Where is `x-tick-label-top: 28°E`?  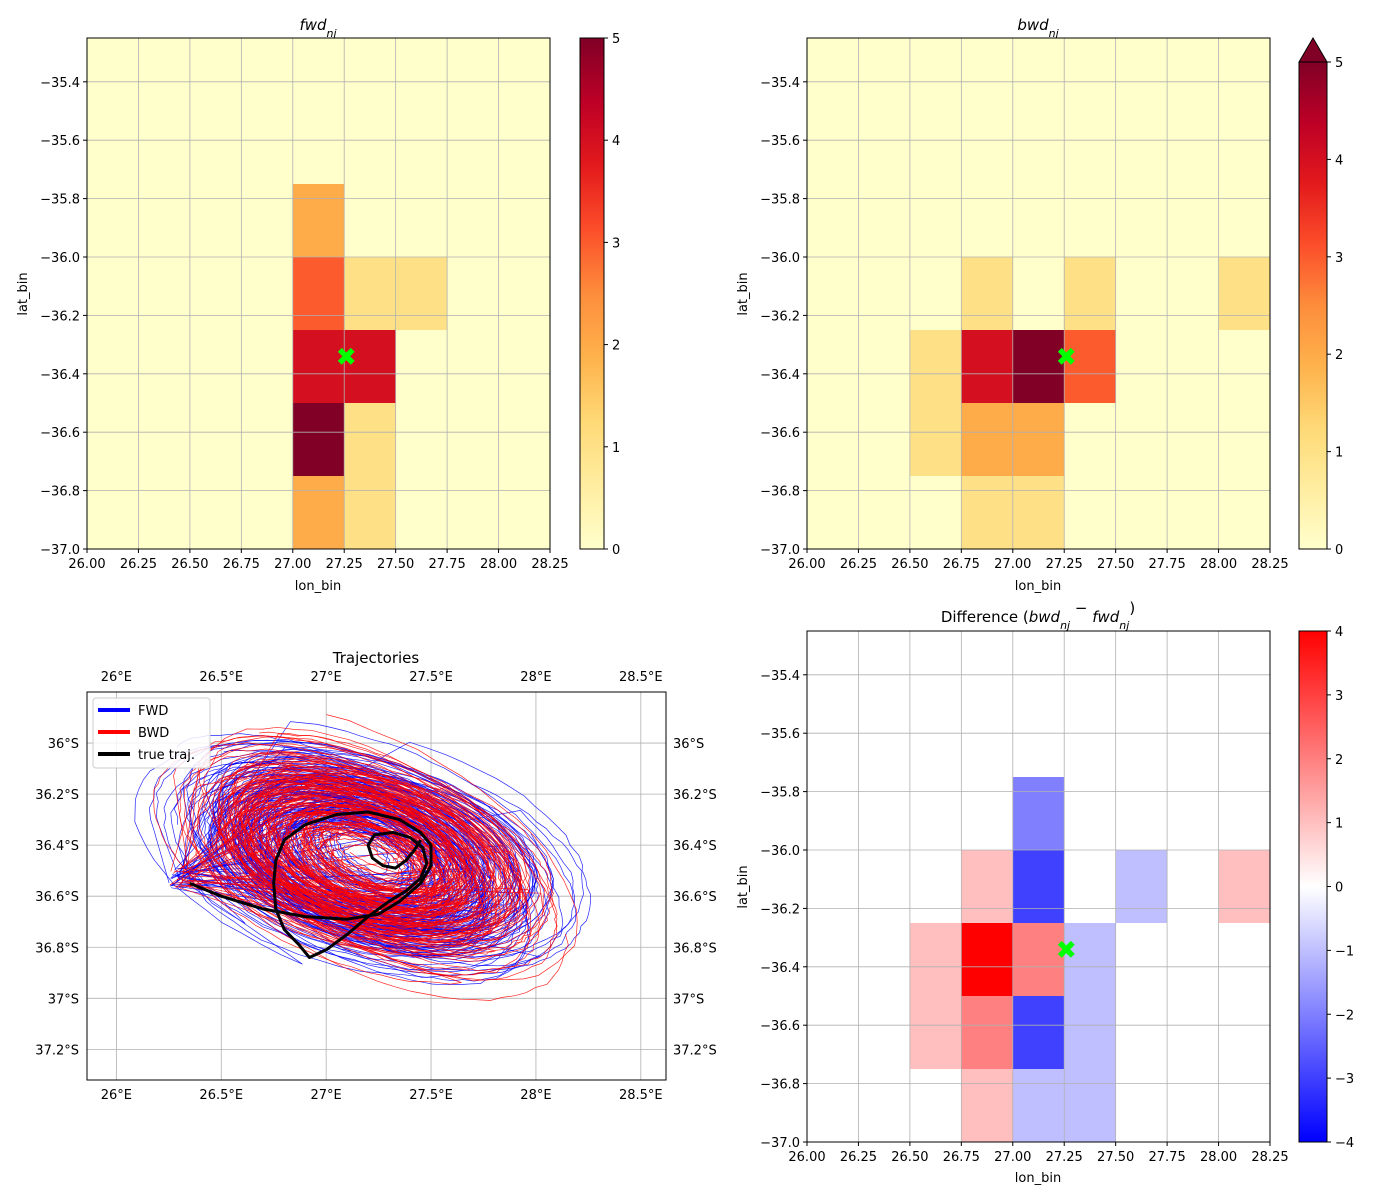 x-tick-label-top: 28°E is located at coordinates (535, 677).